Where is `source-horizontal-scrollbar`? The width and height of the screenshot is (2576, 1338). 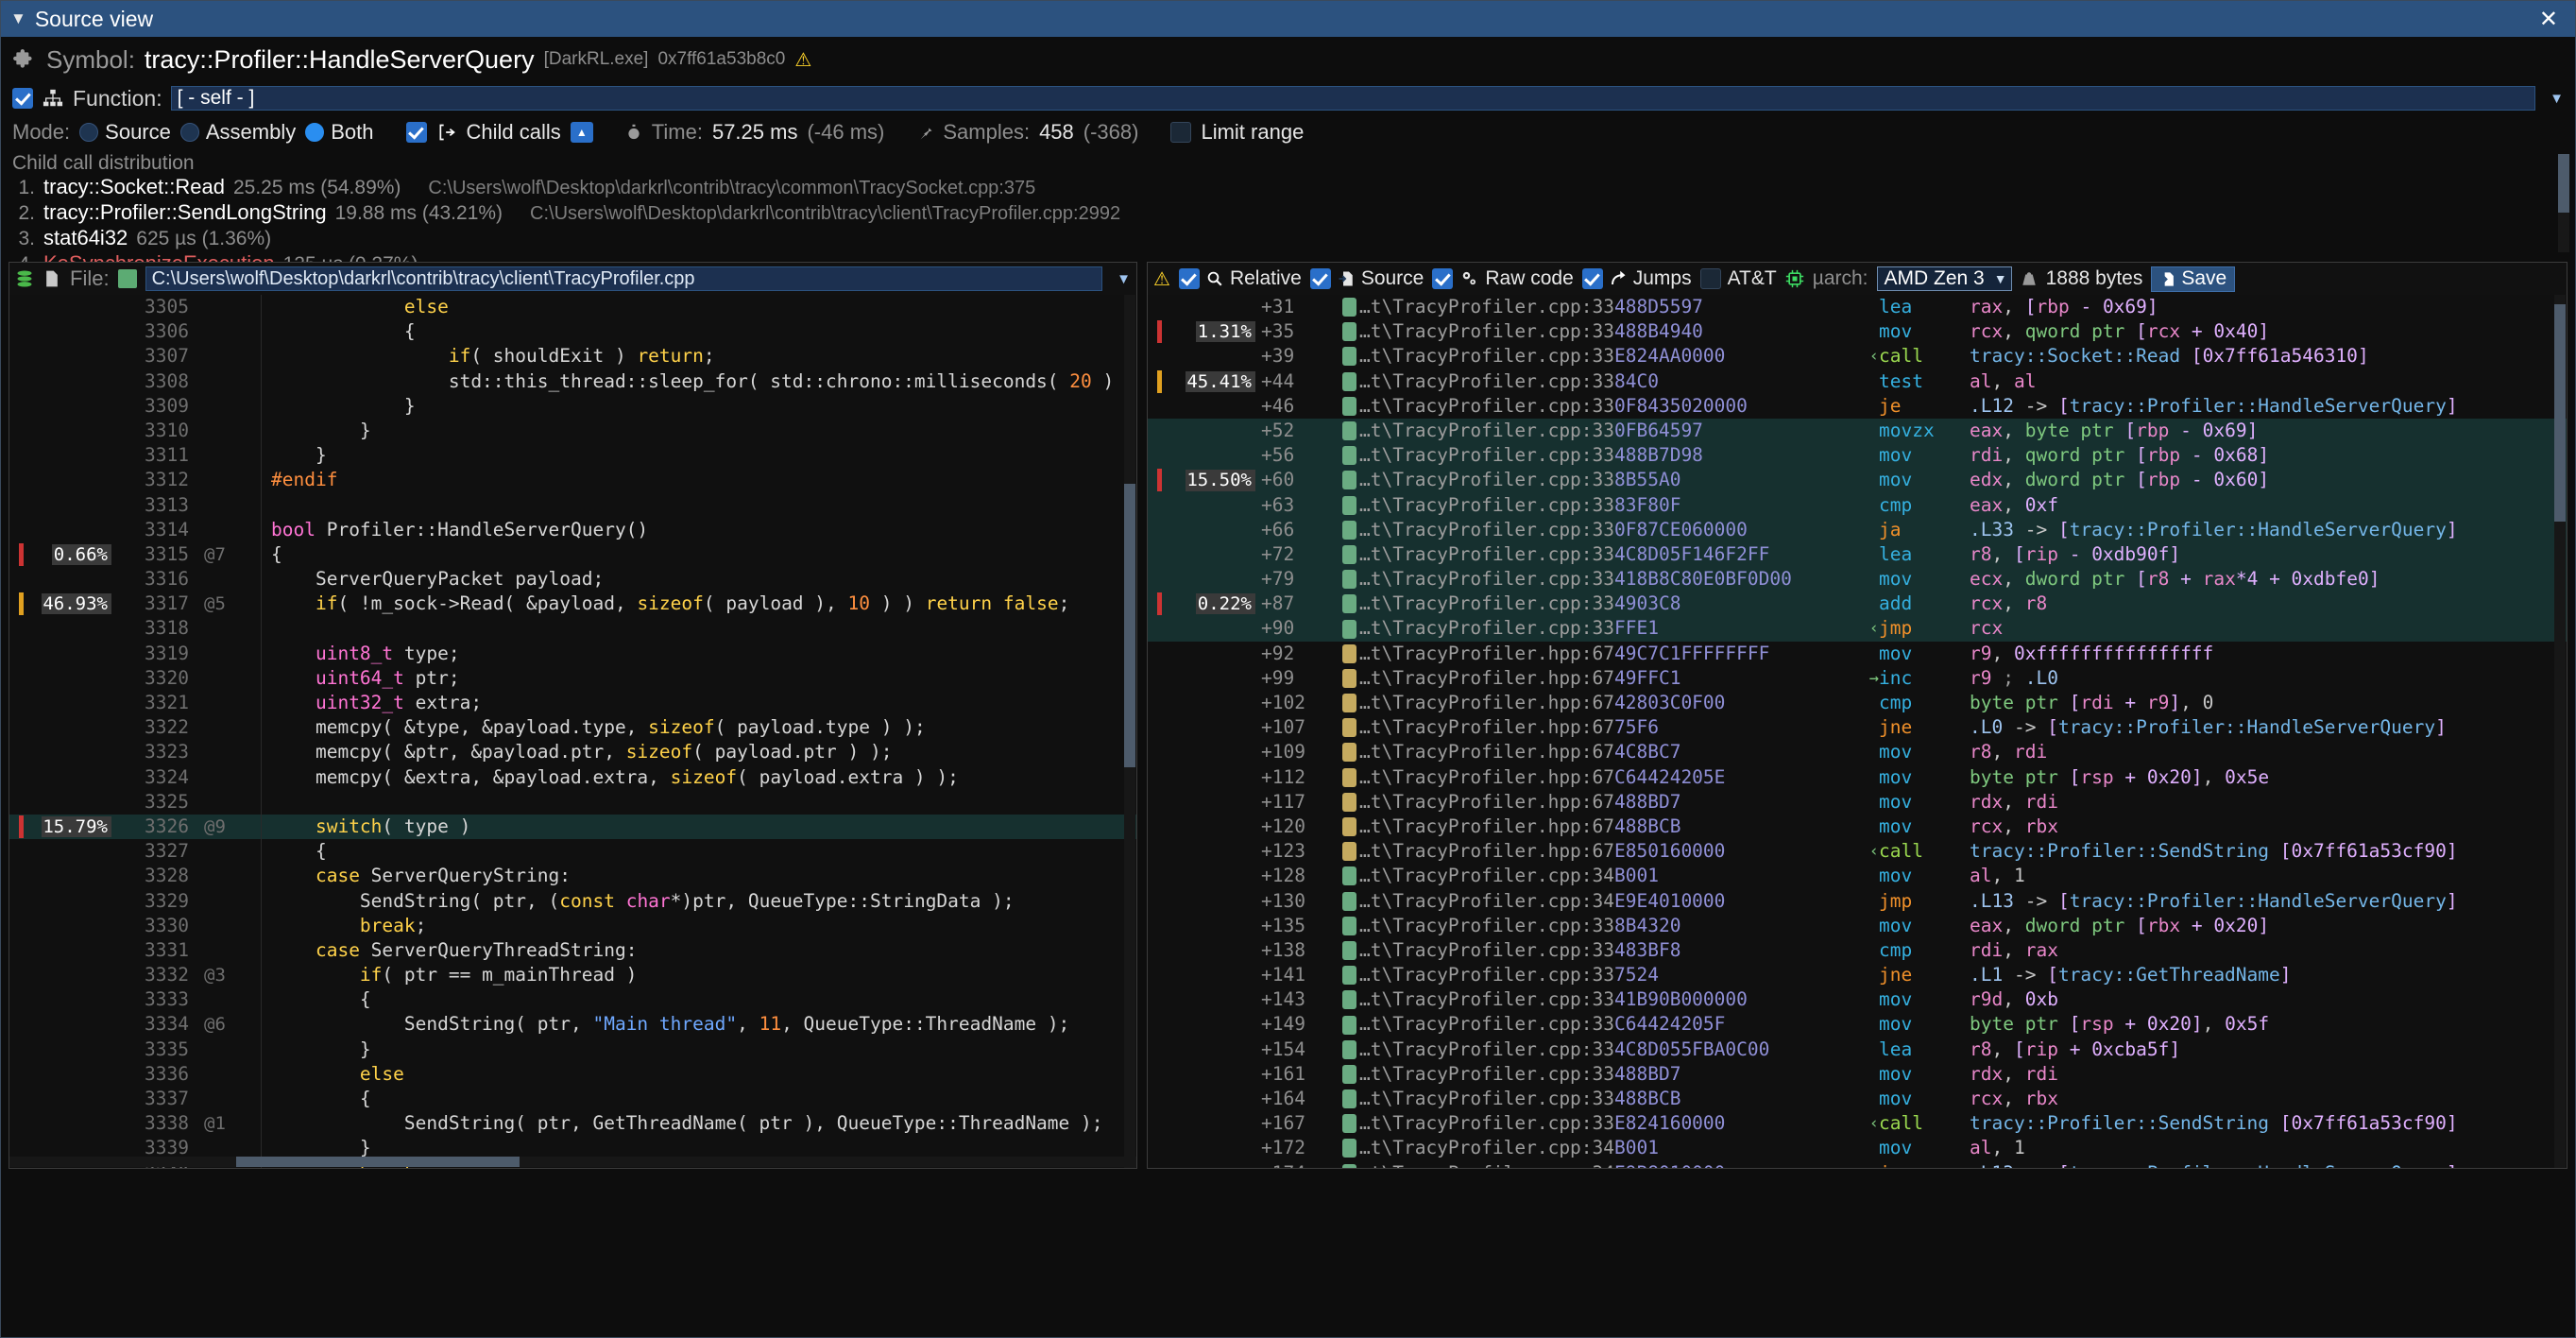
source-horizontal-scrollbar is located at coordinates (573, 1162).